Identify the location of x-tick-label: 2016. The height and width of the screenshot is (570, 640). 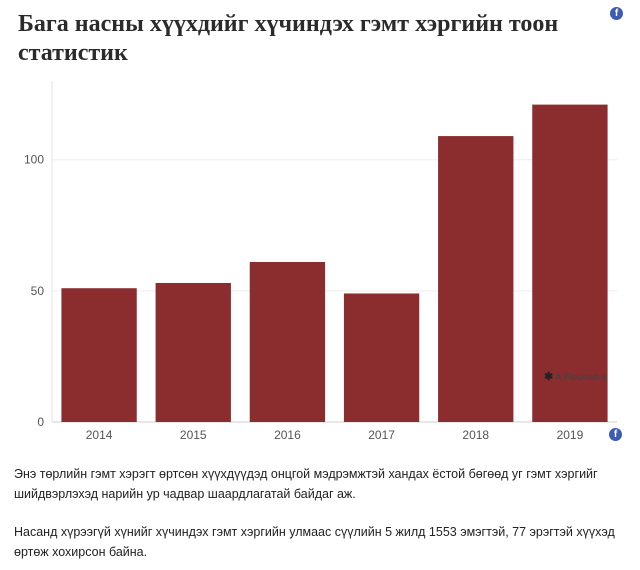
(287, 435).